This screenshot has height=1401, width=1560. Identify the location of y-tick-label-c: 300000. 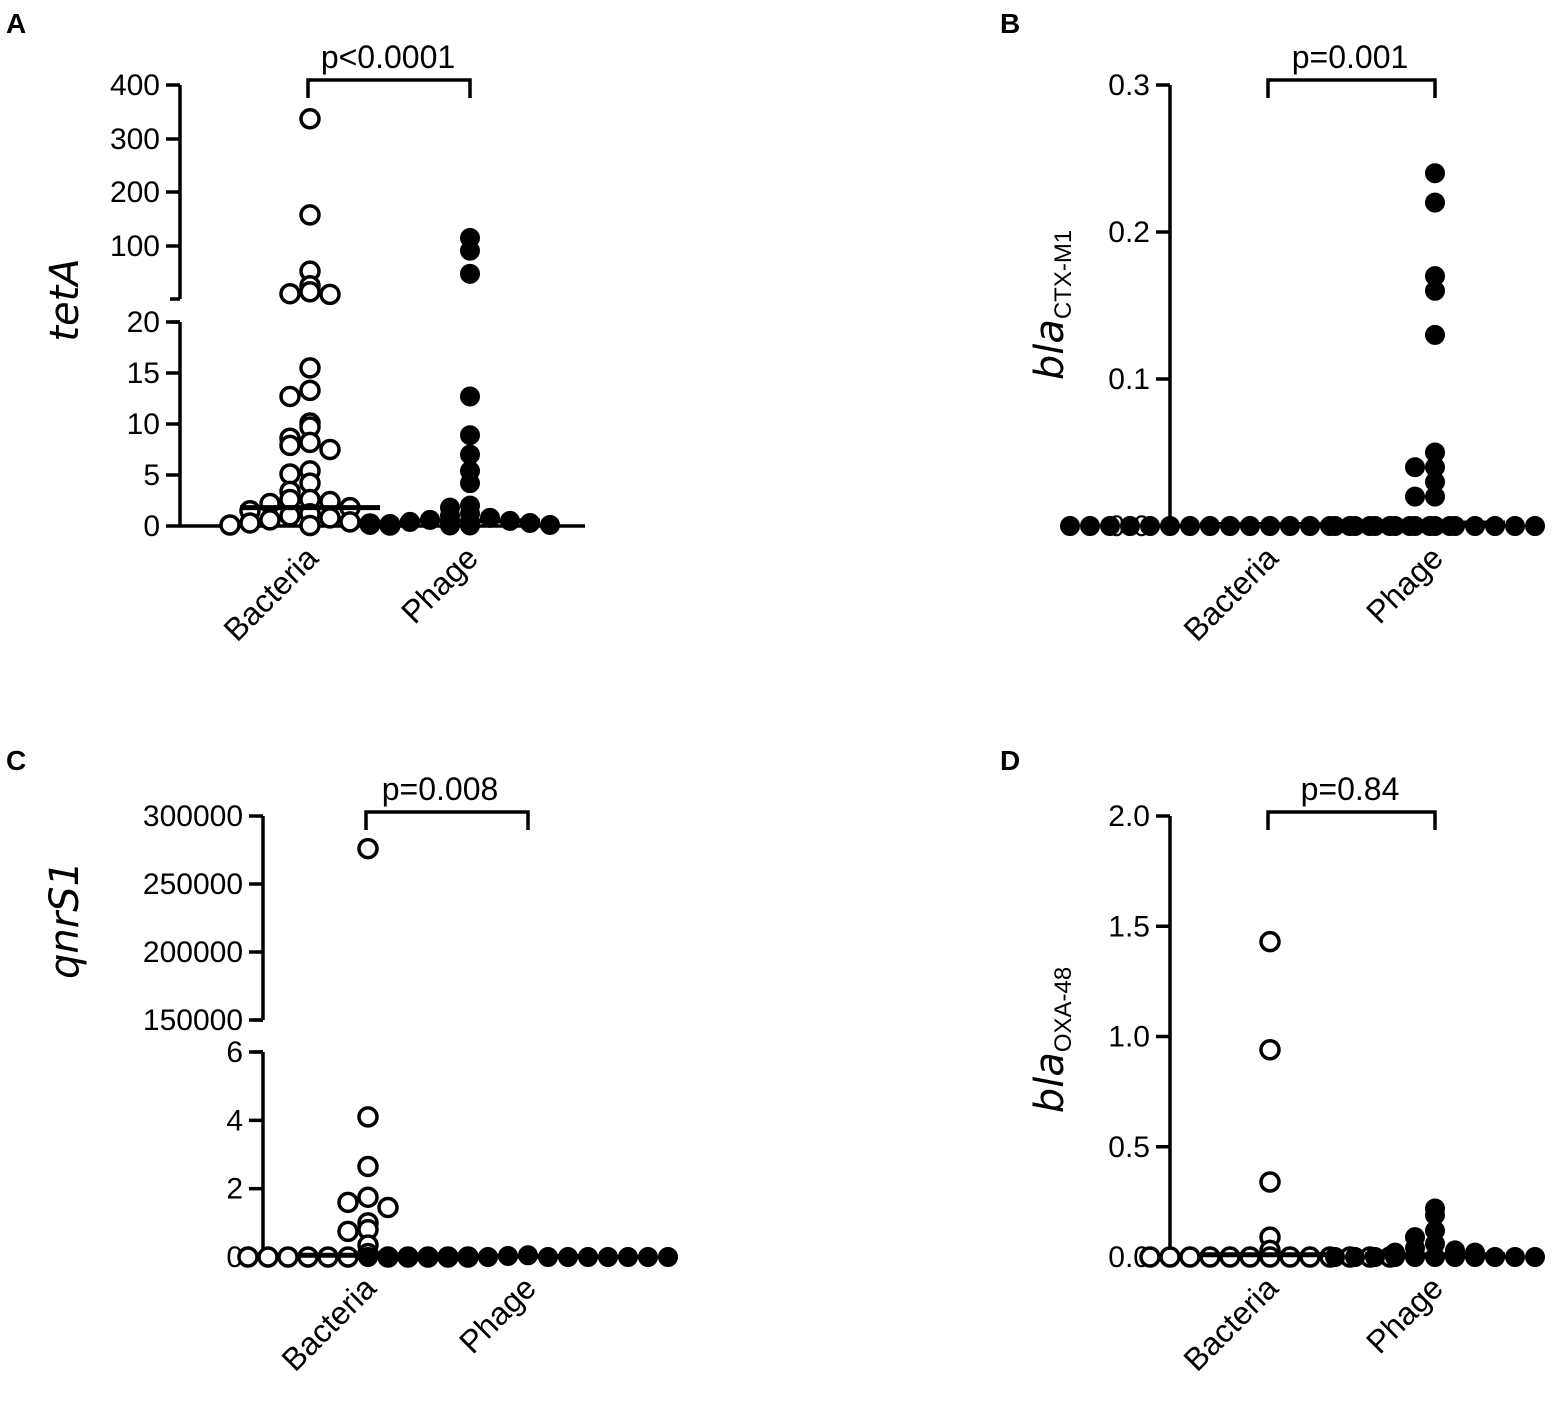
(193, 816).